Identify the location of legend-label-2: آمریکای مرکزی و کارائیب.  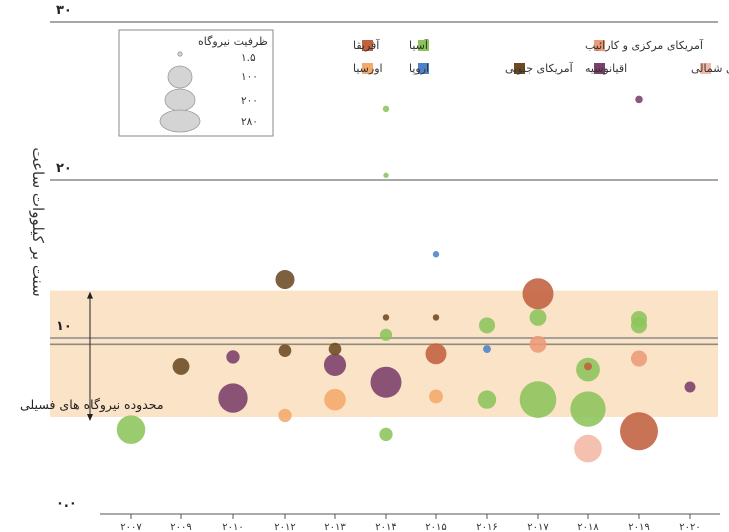
(644, 45).